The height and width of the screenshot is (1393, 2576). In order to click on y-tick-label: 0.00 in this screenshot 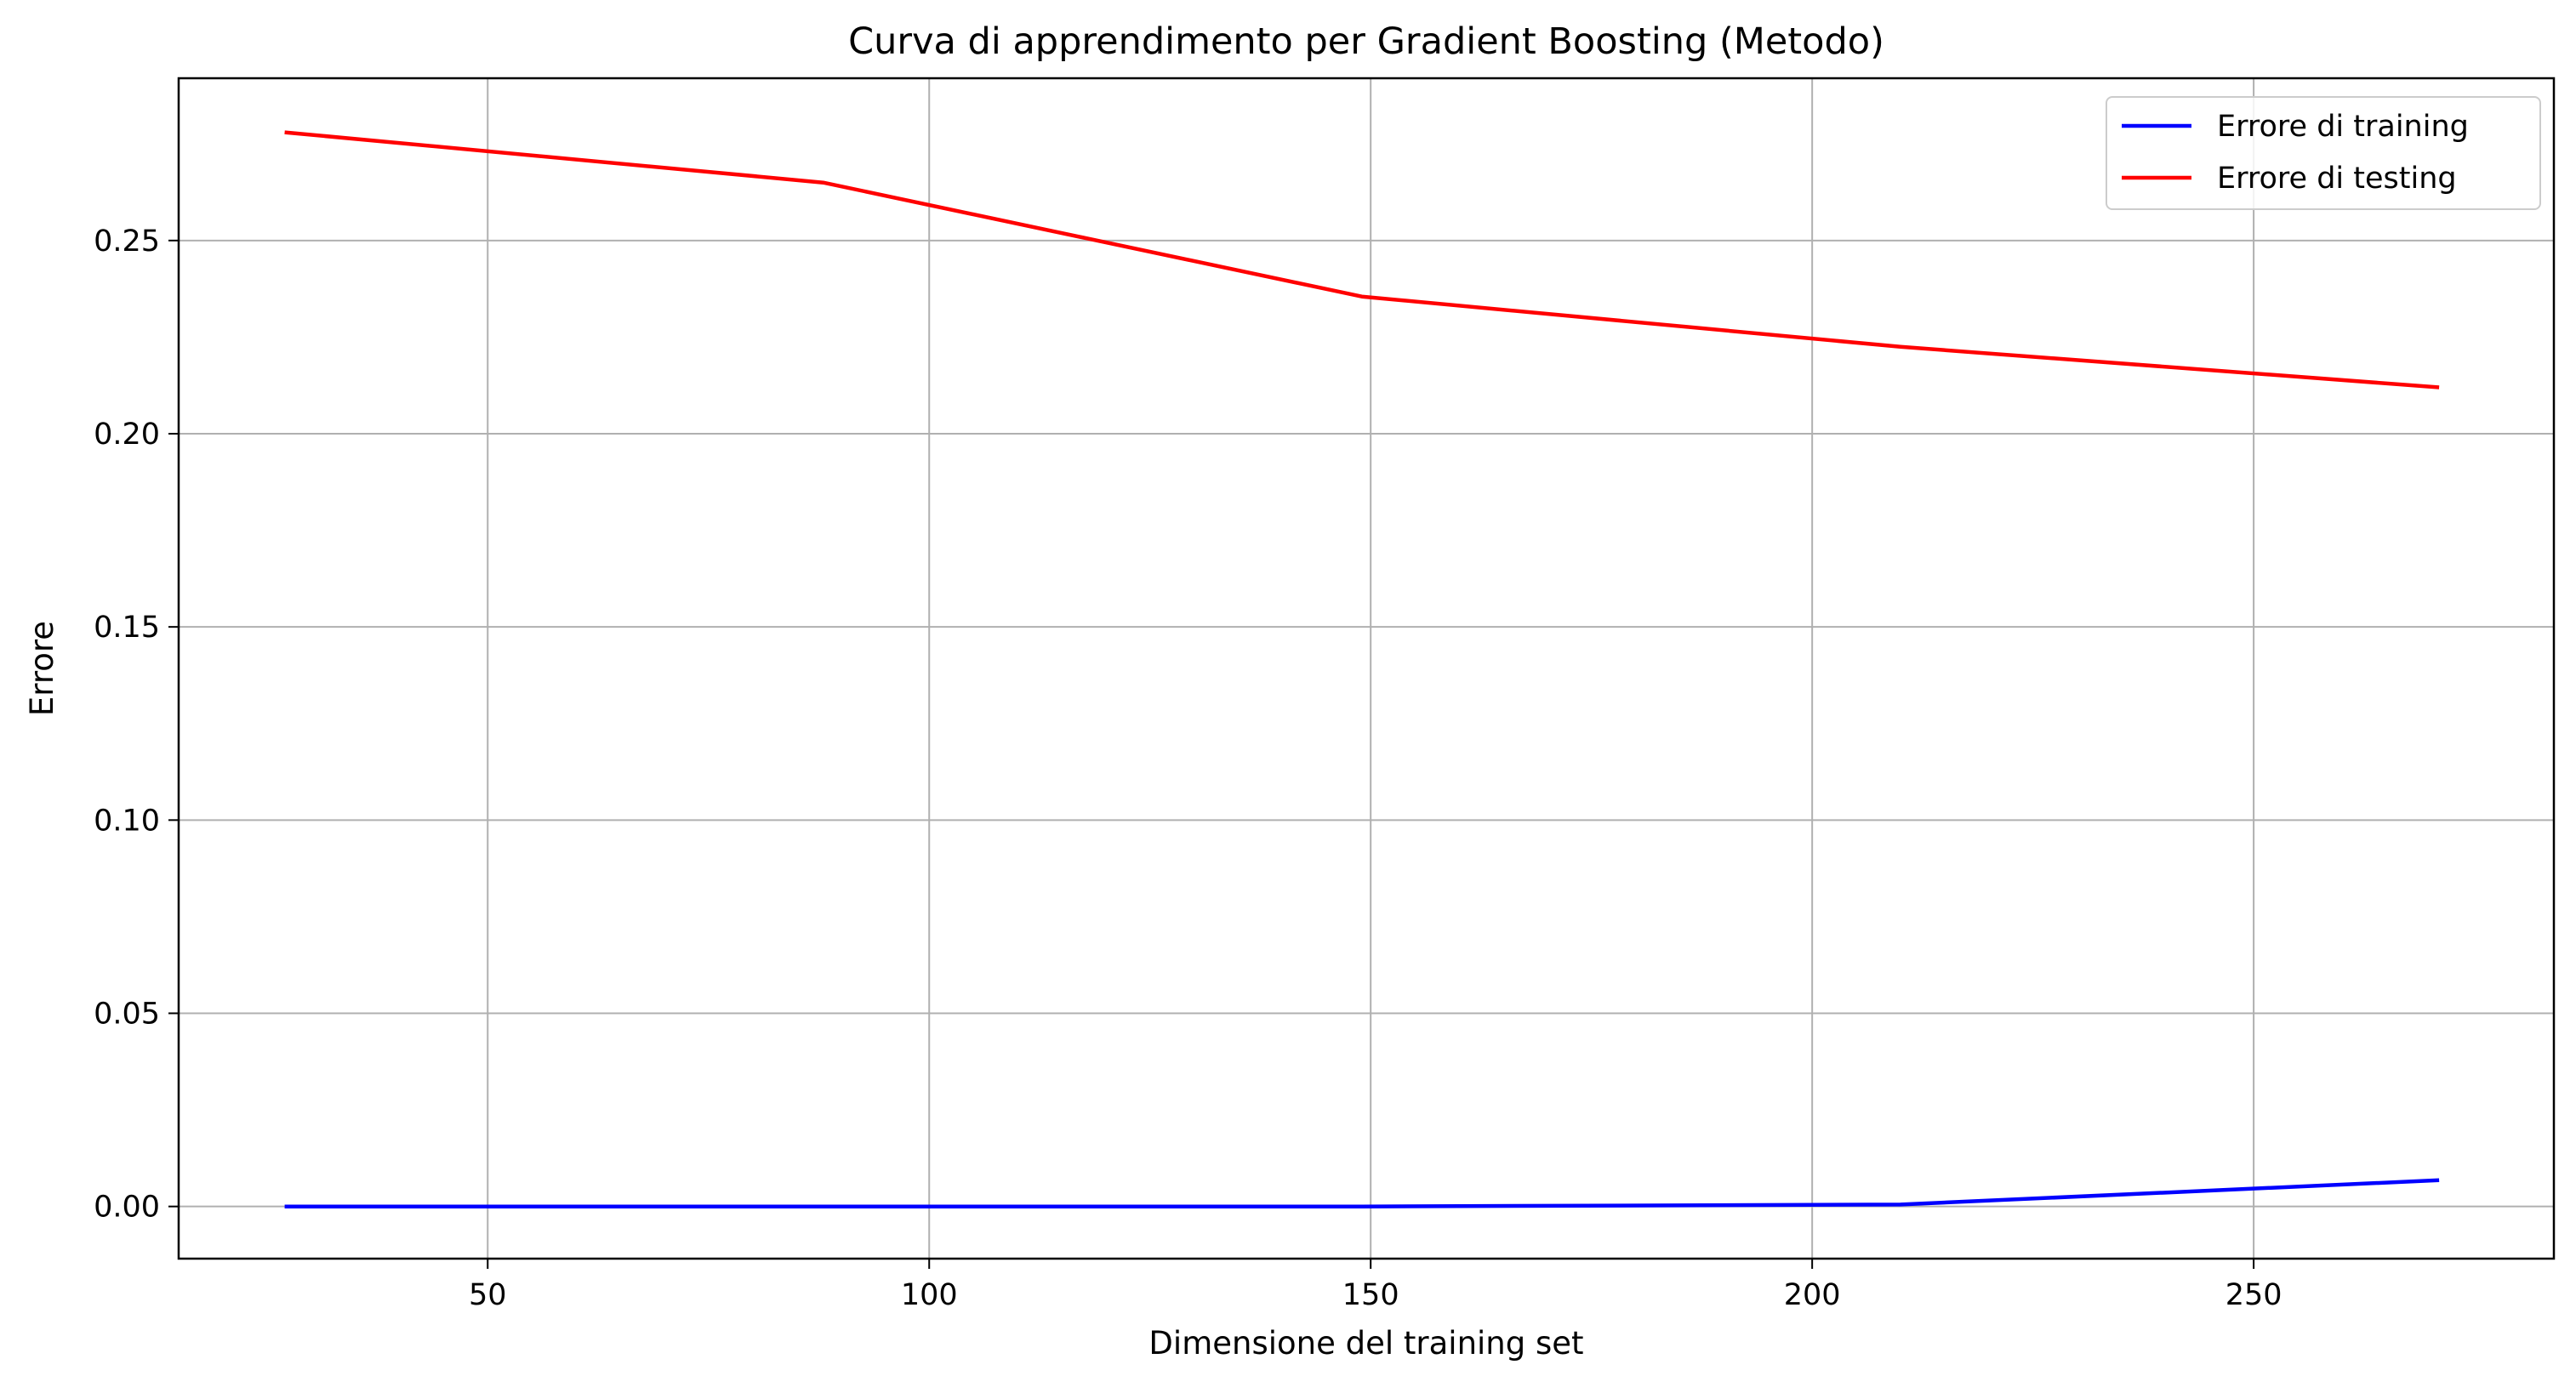, I will do `click(127, 1208)`.